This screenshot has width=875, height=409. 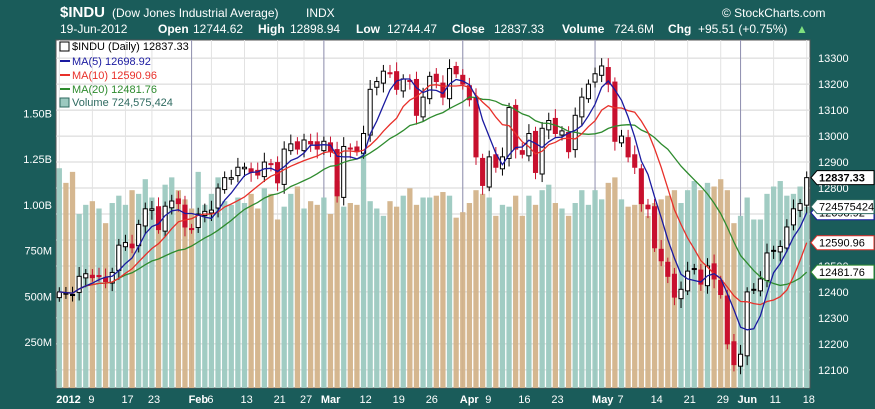 I want to click on volume-tick-label: 500M, so click(x=38, y=297).